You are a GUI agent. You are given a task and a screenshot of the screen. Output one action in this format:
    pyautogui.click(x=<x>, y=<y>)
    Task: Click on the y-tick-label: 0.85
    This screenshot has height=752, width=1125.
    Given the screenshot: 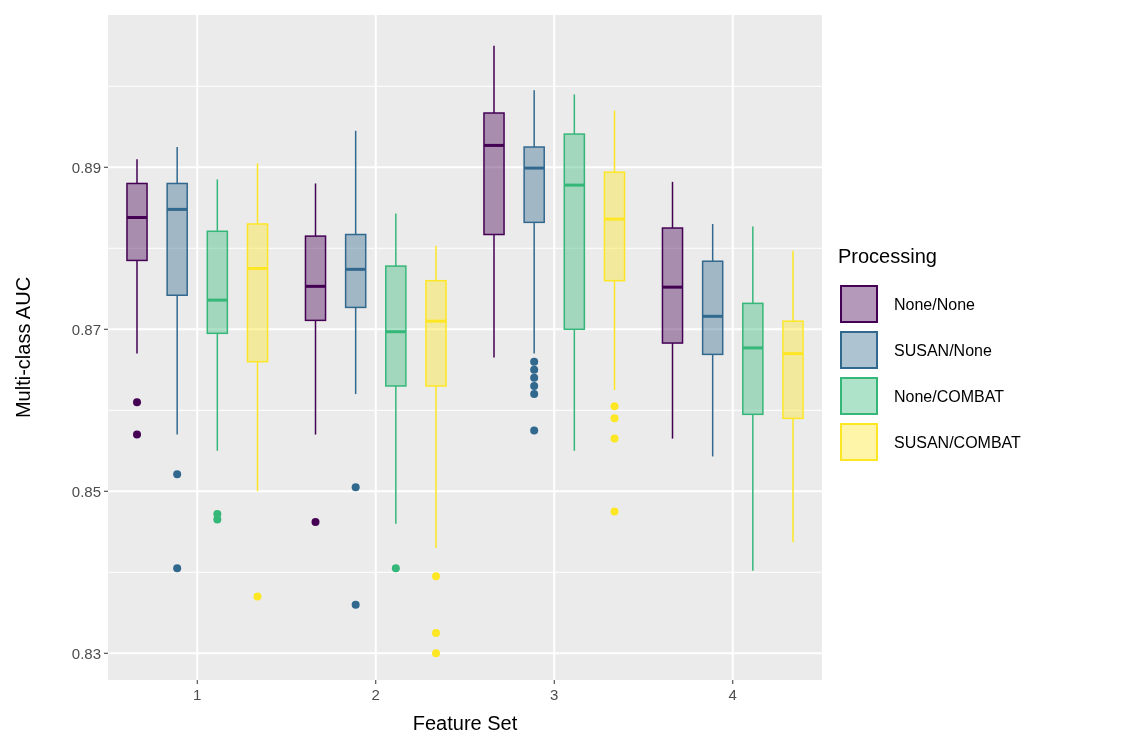 What is the action you would take?
    pyautogui.click(x=86, y=491)
    